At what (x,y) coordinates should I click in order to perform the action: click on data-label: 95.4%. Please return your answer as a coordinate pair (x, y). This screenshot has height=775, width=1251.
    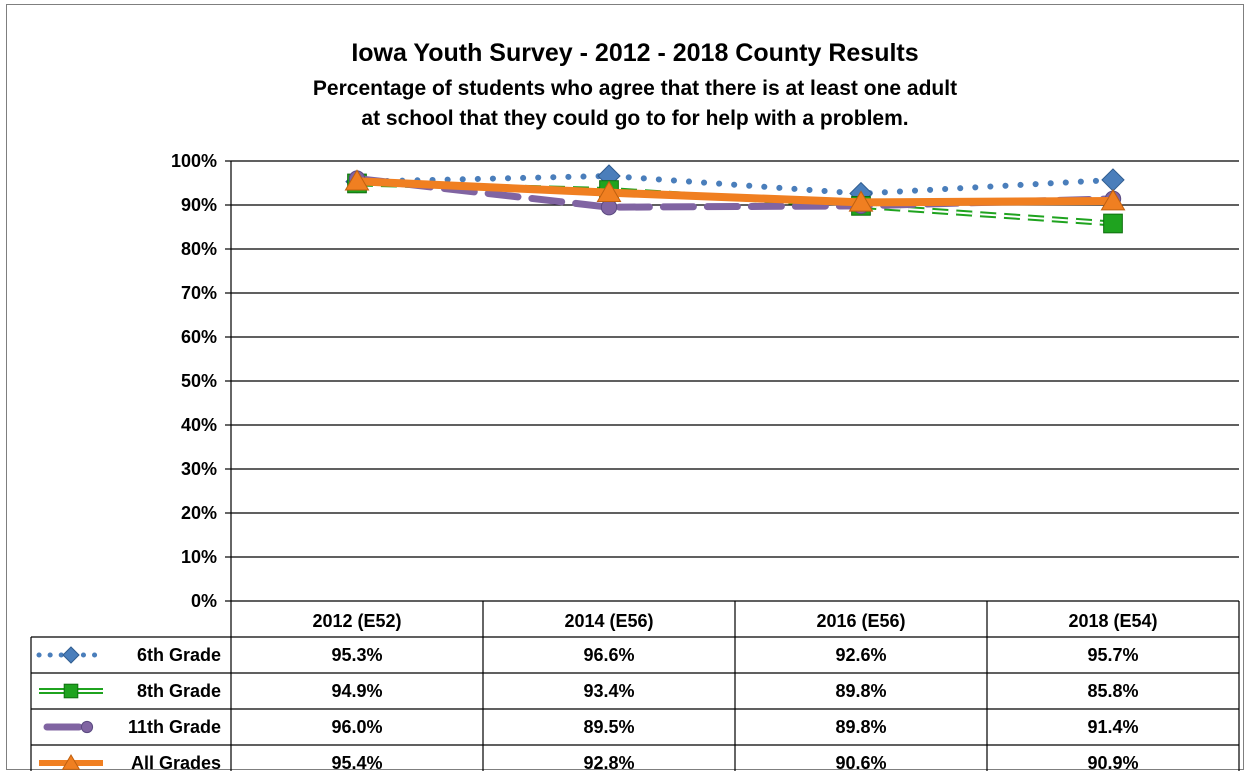
    Looking at the image, I should click on (356, 762).